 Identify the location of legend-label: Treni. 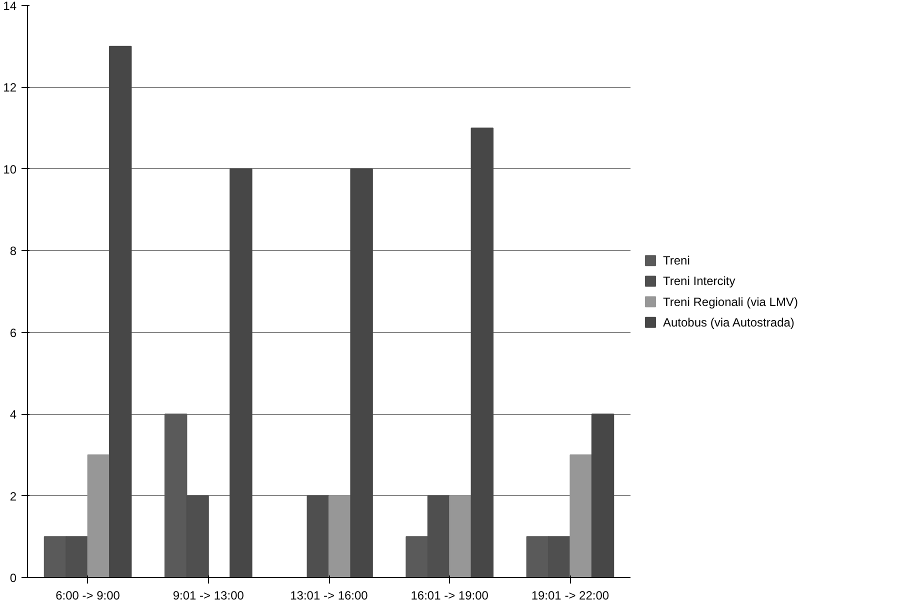
(676, 261).